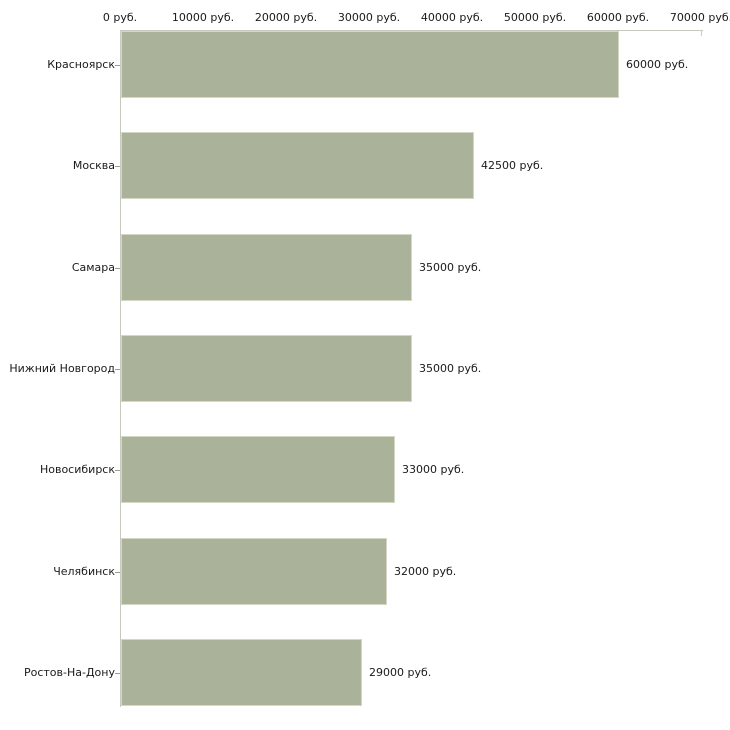 This screenshot has width=730, height=730. Describe the element at coordinates (84, 571) in the screenshot. I see `category-label: Челябинск` at that location.